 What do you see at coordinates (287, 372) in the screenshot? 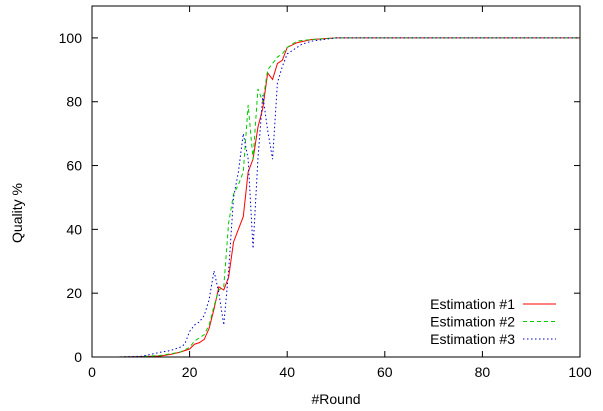
I see `x-tick-label: 40` at bounding box center [287, 372].